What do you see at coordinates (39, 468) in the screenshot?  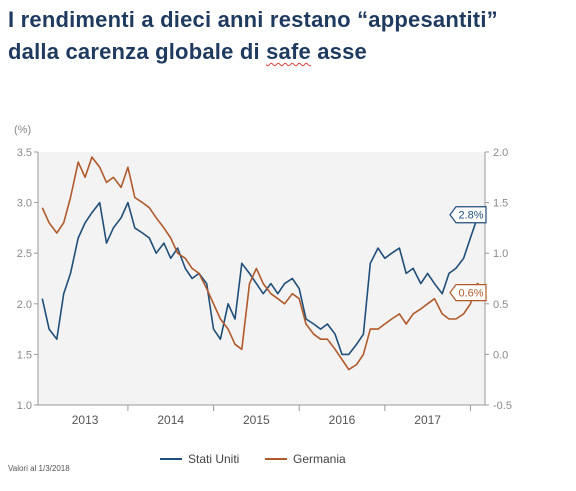 I see `footnote: Valori al 1/3/2018` at bounding box center [39, 468].